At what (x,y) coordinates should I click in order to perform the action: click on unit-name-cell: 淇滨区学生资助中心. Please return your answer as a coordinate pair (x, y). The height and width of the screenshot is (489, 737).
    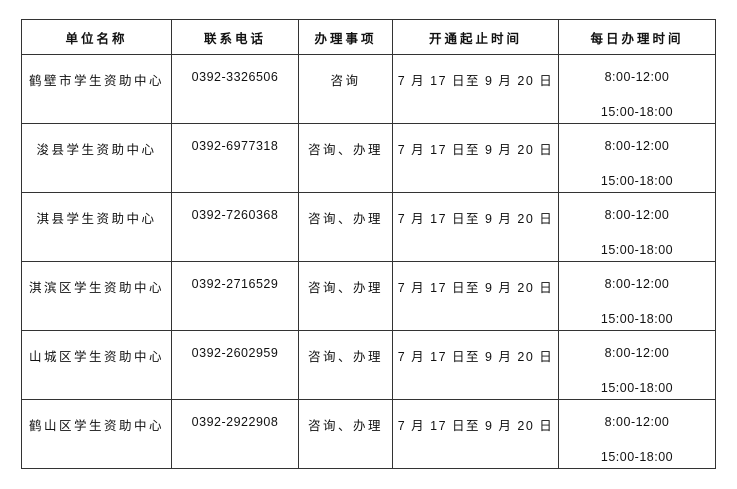
    Looking at the image, I should click on (96, 296).